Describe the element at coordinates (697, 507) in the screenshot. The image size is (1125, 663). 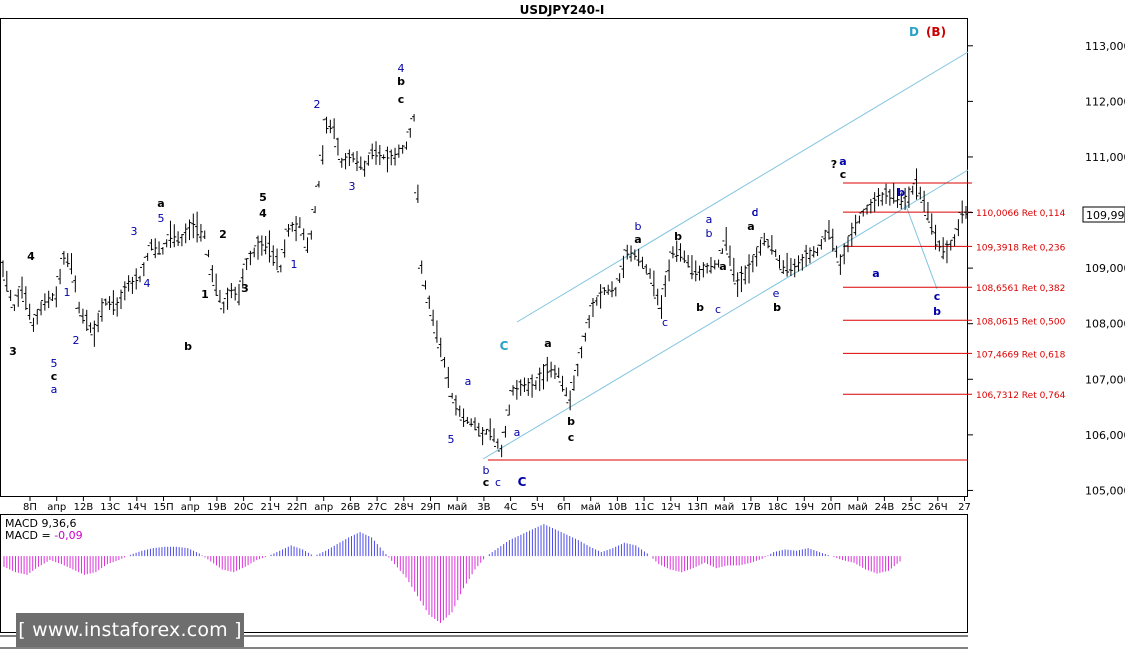
I see `time-tick-label: 13П` at that location.